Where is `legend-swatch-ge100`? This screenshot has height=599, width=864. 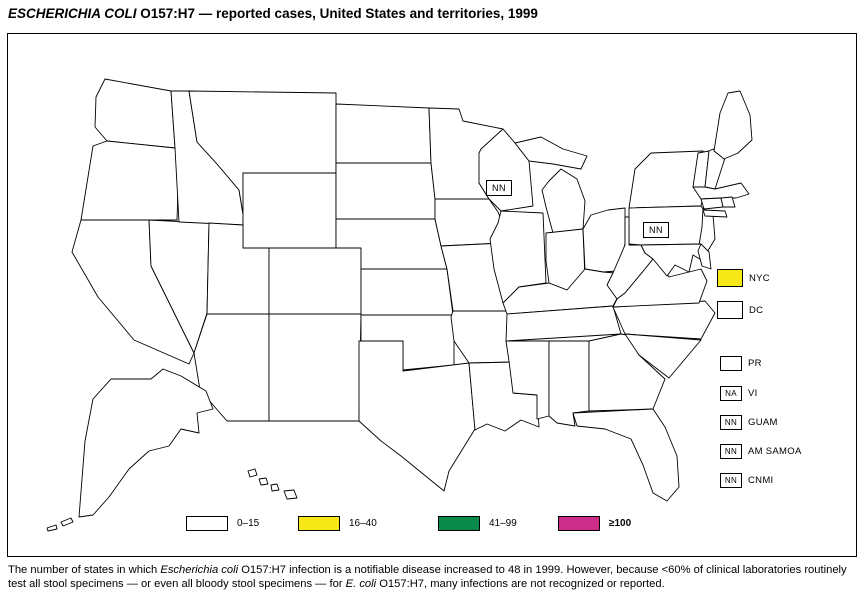 legend-swatch-ge100 is located at coordinates (579, 523).